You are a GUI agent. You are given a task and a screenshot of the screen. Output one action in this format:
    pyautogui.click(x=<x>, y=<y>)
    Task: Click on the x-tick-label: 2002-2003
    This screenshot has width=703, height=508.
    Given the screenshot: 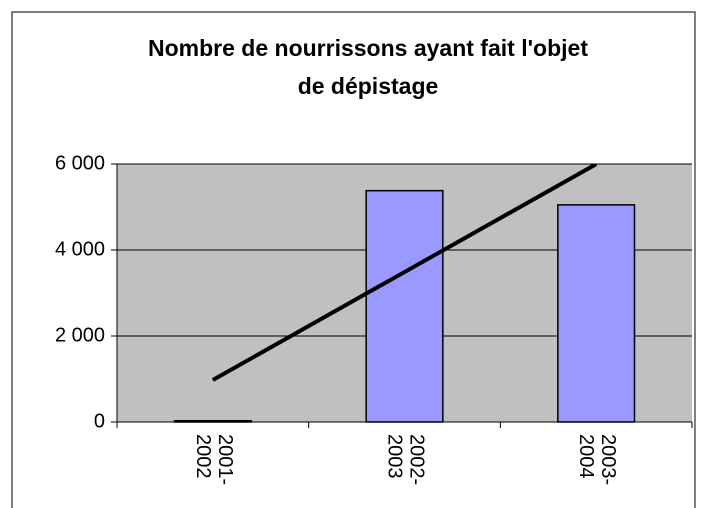 What is the action you would take?
    pyautogui.click(x=405, y=459)
    